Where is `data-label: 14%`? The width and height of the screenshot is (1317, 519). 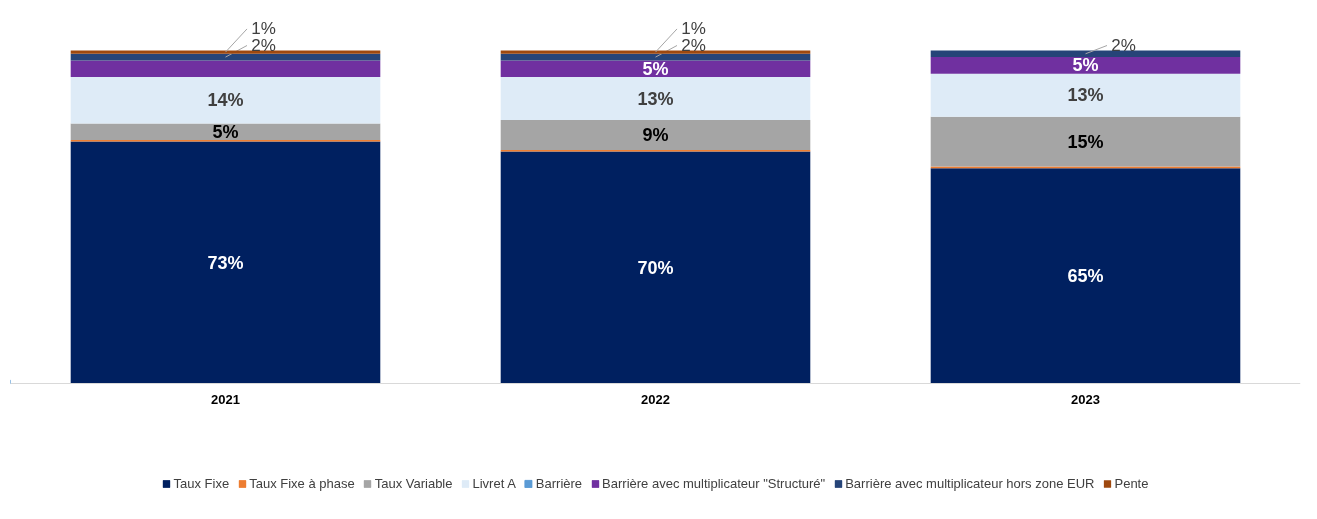 data-label: 14% is located at coordinates (225, 100).